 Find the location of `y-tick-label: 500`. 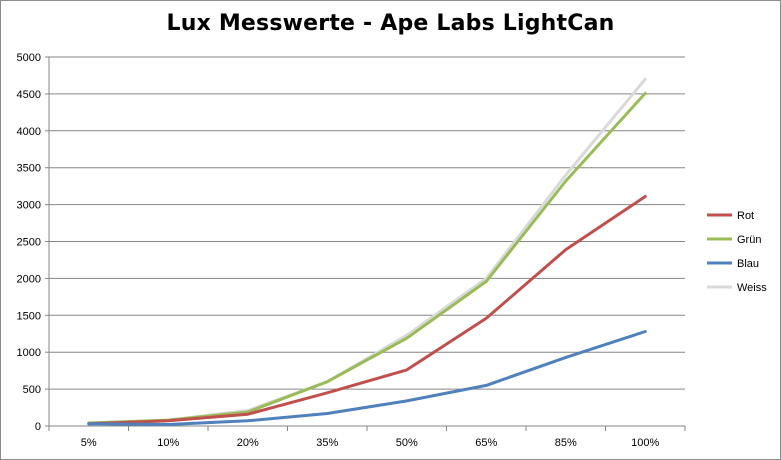

y-tick-label: 500 is located at coordinates (32, 390).